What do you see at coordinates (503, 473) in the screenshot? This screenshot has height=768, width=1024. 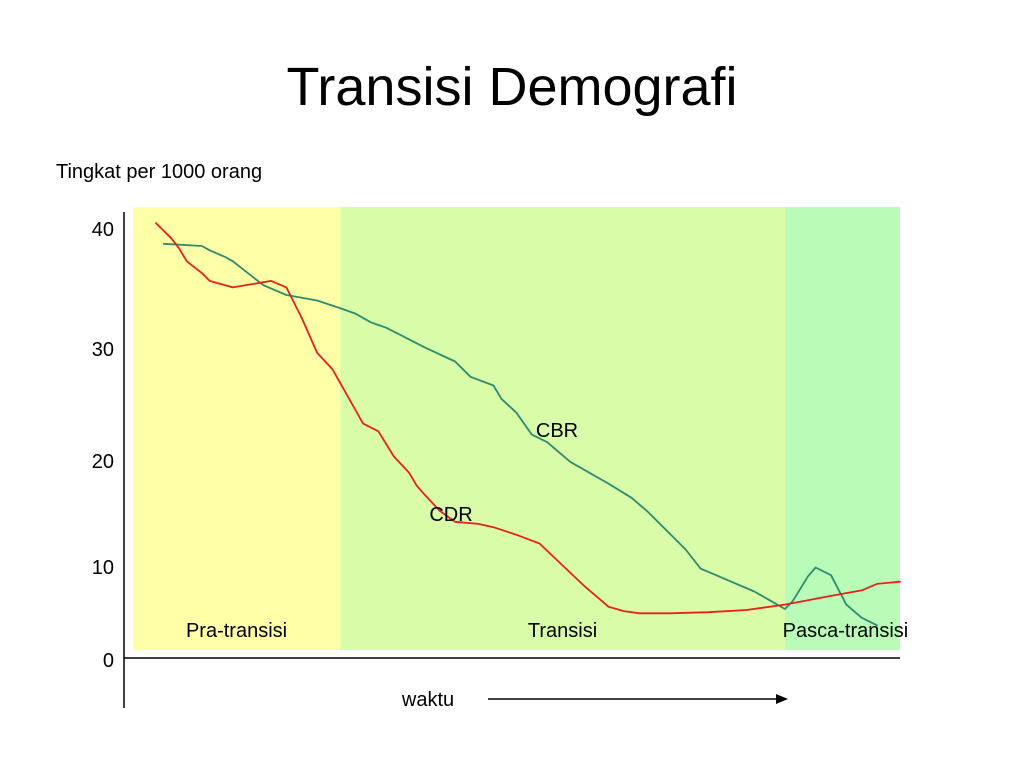 I see `series-labels: CBR CDR` at bounding box center [503, 473].